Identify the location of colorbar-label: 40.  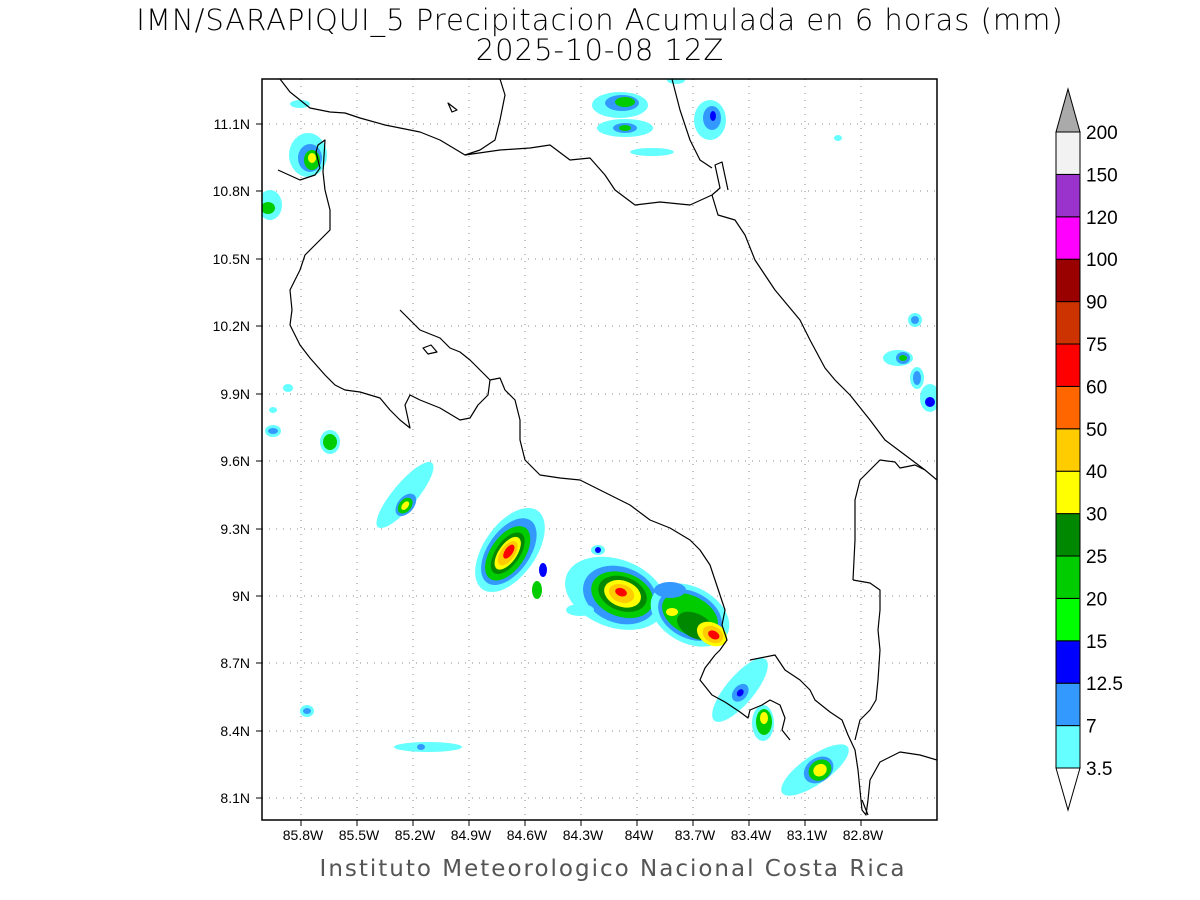
(1096, 472).